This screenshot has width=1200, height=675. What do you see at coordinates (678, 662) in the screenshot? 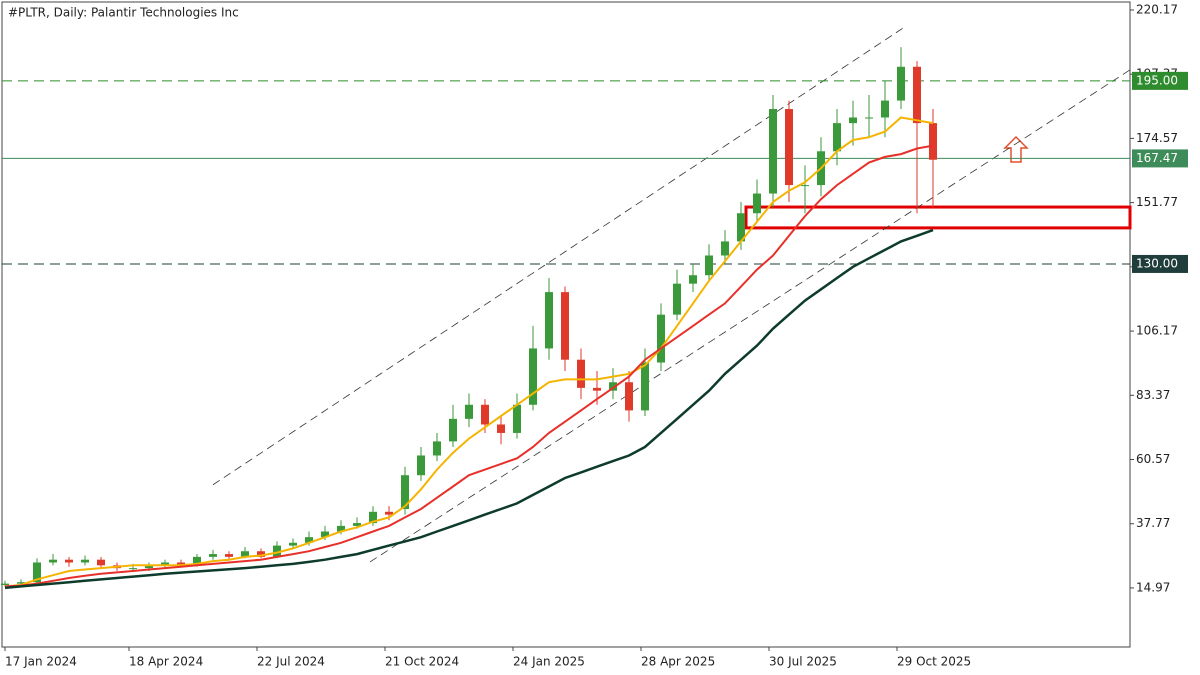
I see `x-tick-label: 28 Apr 2025` at bounding box center [678, 662].